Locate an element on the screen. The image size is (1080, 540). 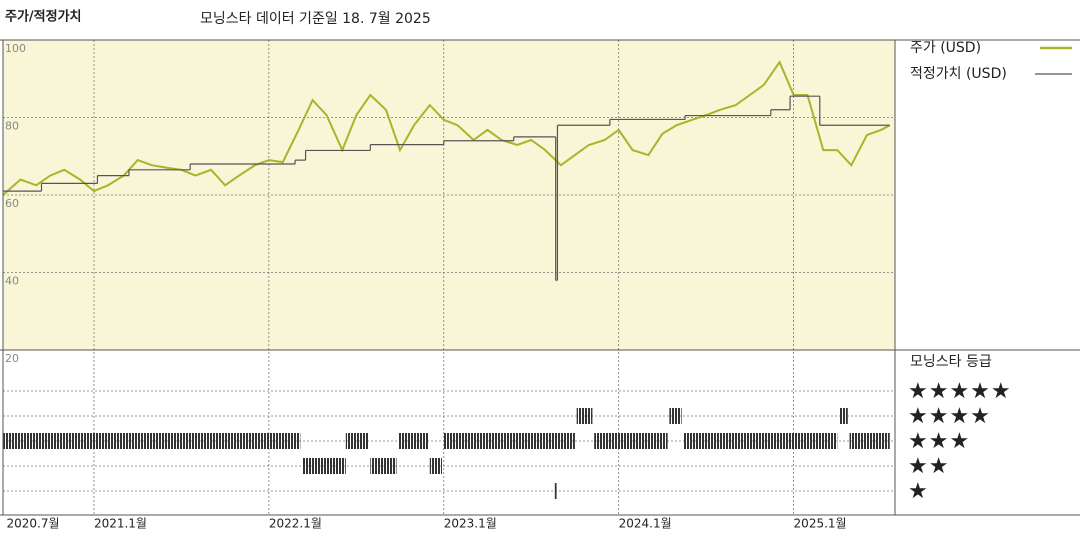
rating-label: ★ is located at coordinates (918, 491).